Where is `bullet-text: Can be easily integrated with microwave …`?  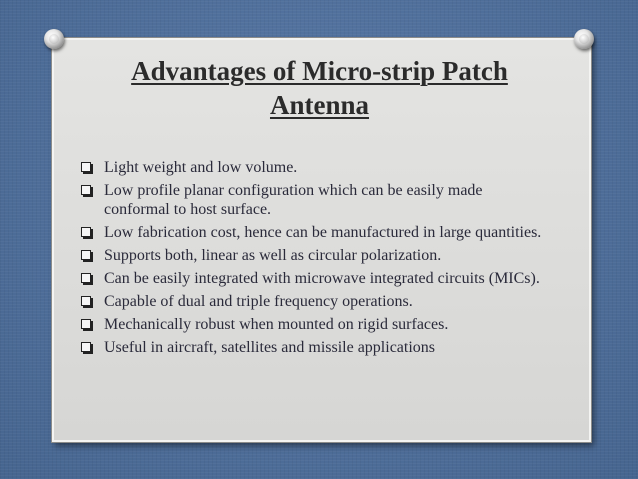 bullet-text: Can be easily integrated with microwave … is located at coordinates (322, 278).